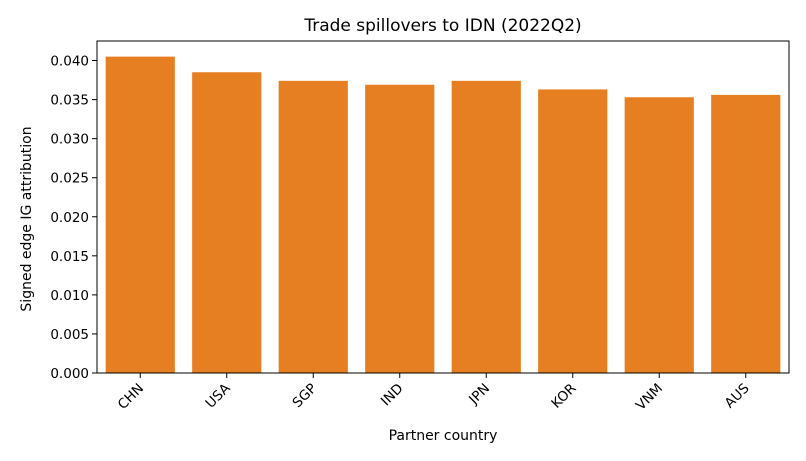 Image resolution: width=806 pixels, height=461 pixels. What do you see at coordinates (69, 101) in the screenshot?
I see `y-tick-label: 0.035` at bounding box center [69, 101].